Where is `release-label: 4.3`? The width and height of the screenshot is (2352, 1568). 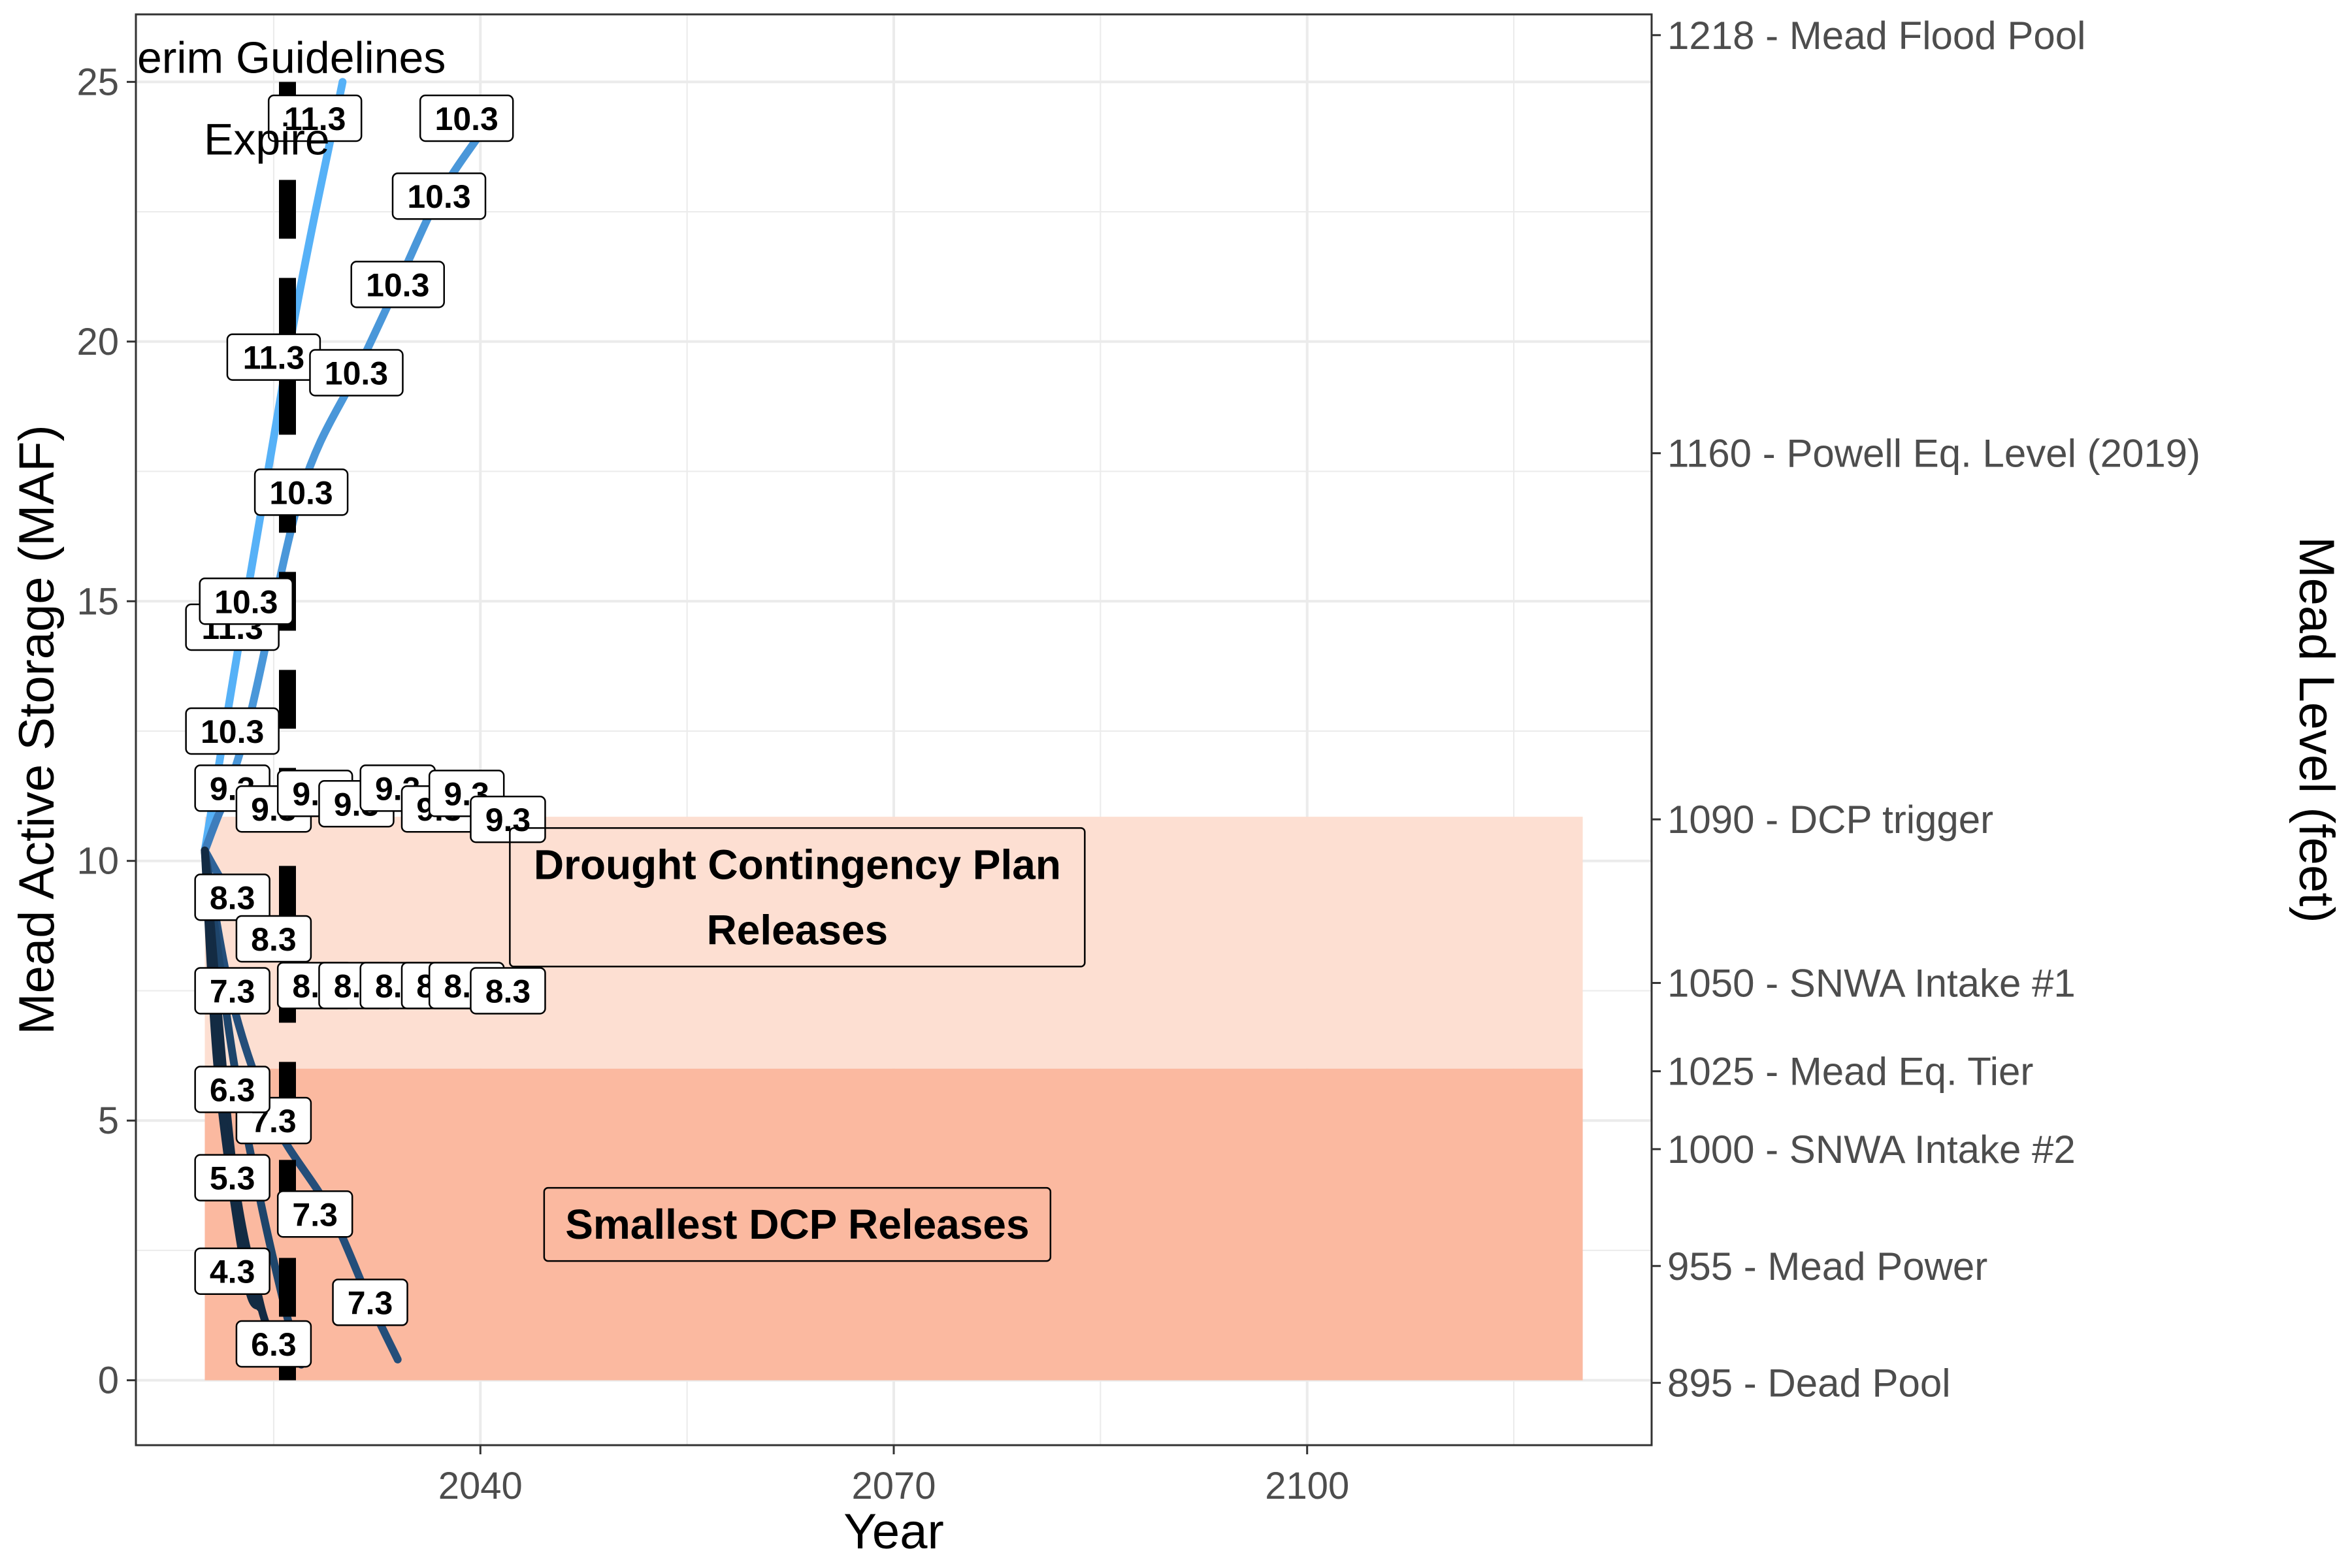 release-label: 4.3 is located at coordinates (232, 1271).